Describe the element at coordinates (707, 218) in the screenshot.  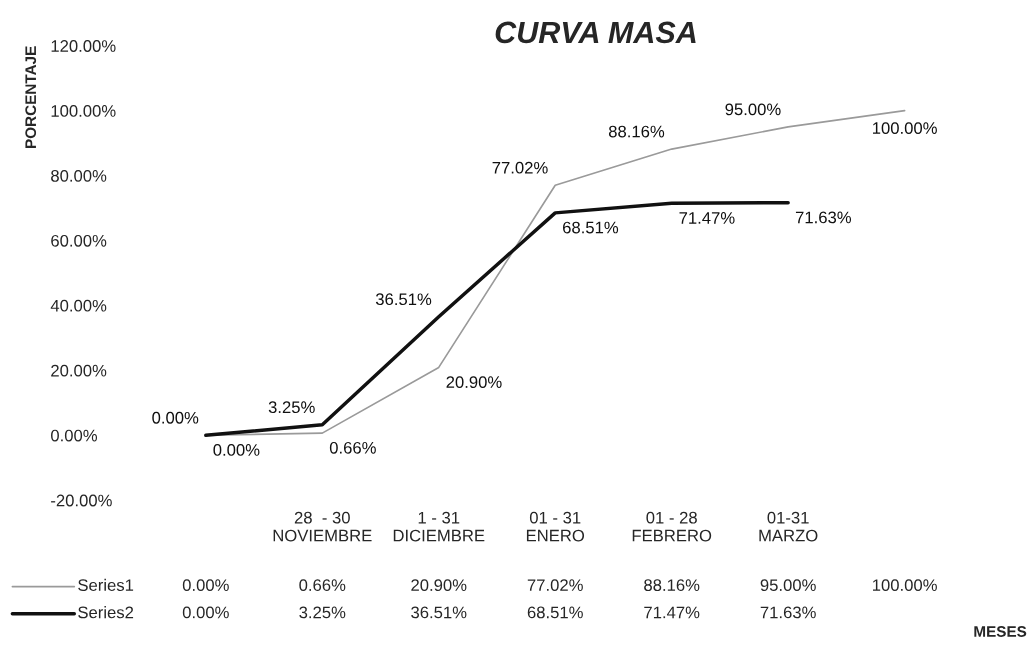
I see `text: 71.47%` at that location.